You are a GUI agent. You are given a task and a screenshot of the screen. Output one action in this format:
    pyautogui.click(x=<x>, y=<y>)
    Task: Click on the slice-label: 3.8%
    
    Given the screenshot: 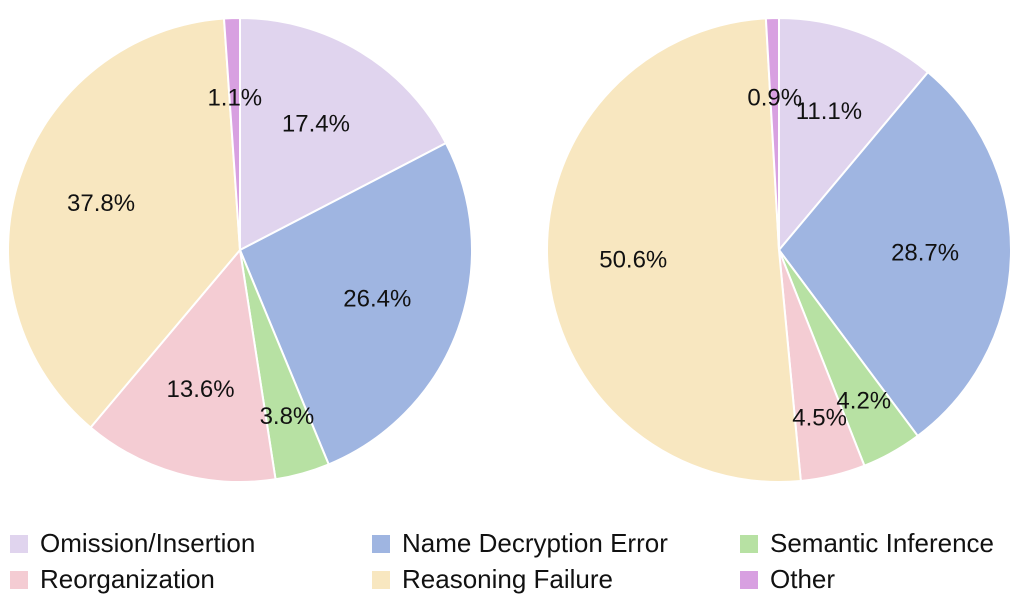 What is the action you would take?
    pyautogui.click(x=287, y=416)
    